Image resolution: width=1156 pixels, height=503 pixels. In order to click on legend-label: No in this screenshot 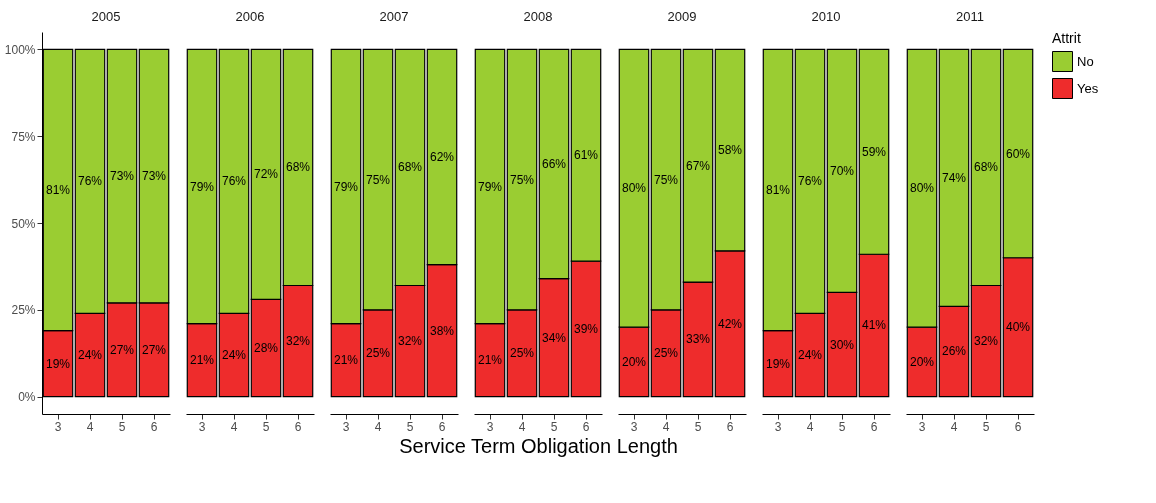, I will do `click(1085, 61)`.